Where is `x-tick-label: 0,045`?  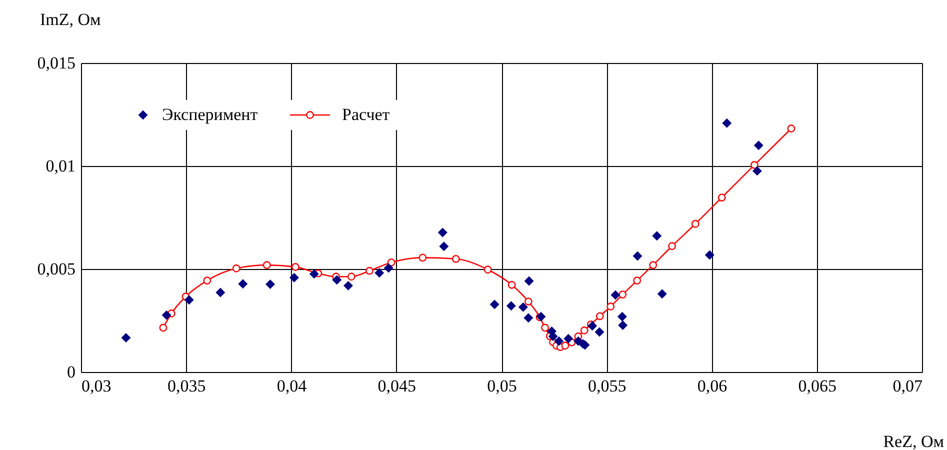 x-tick-label: 0,045 is located at coordinates (397, 386).